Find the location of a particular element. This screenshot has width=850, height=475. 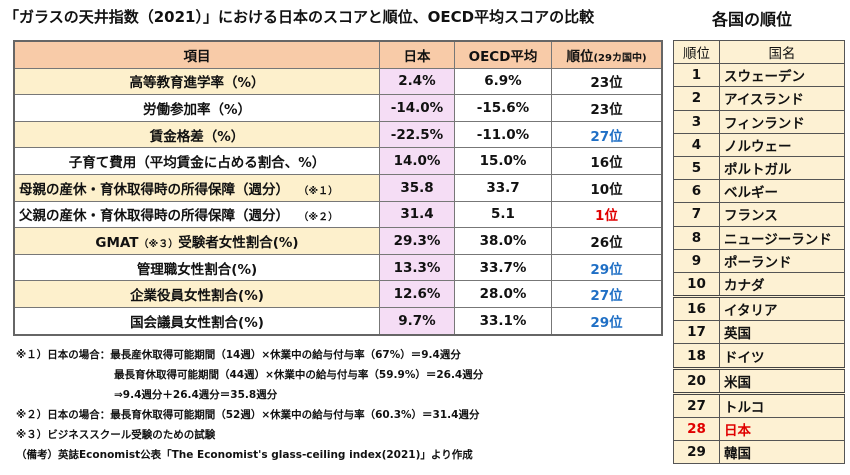

item-label: 母親の産休・育休取得時の所得保障（週分） is located at coordinates (154, 189).